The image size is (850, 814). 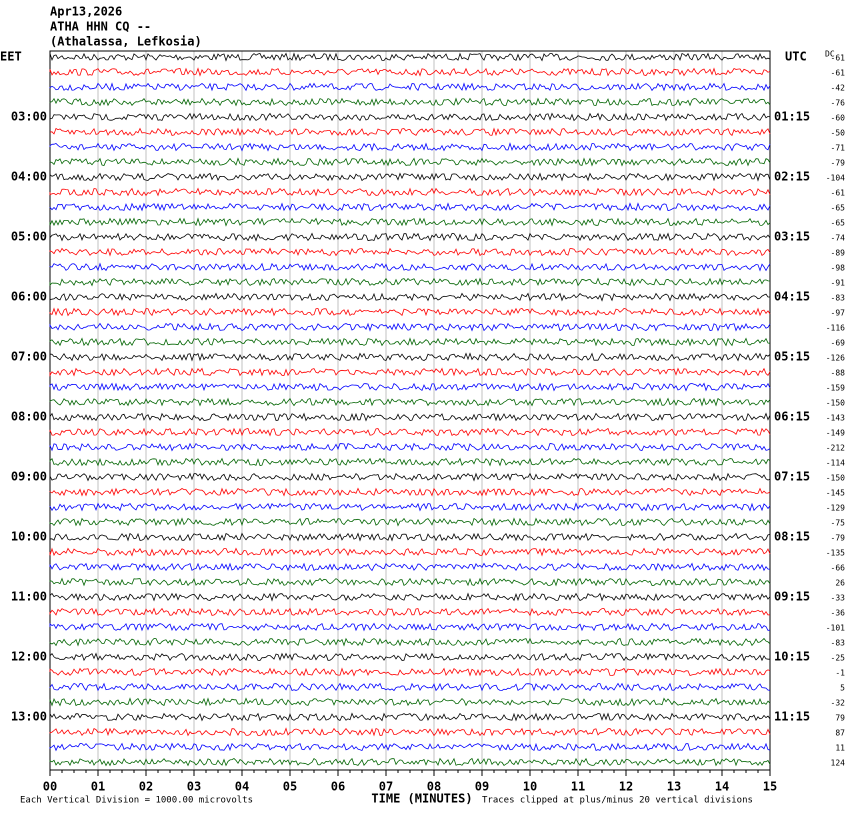 I want to click on dc-offset: 124, so click(x=838, y=763).